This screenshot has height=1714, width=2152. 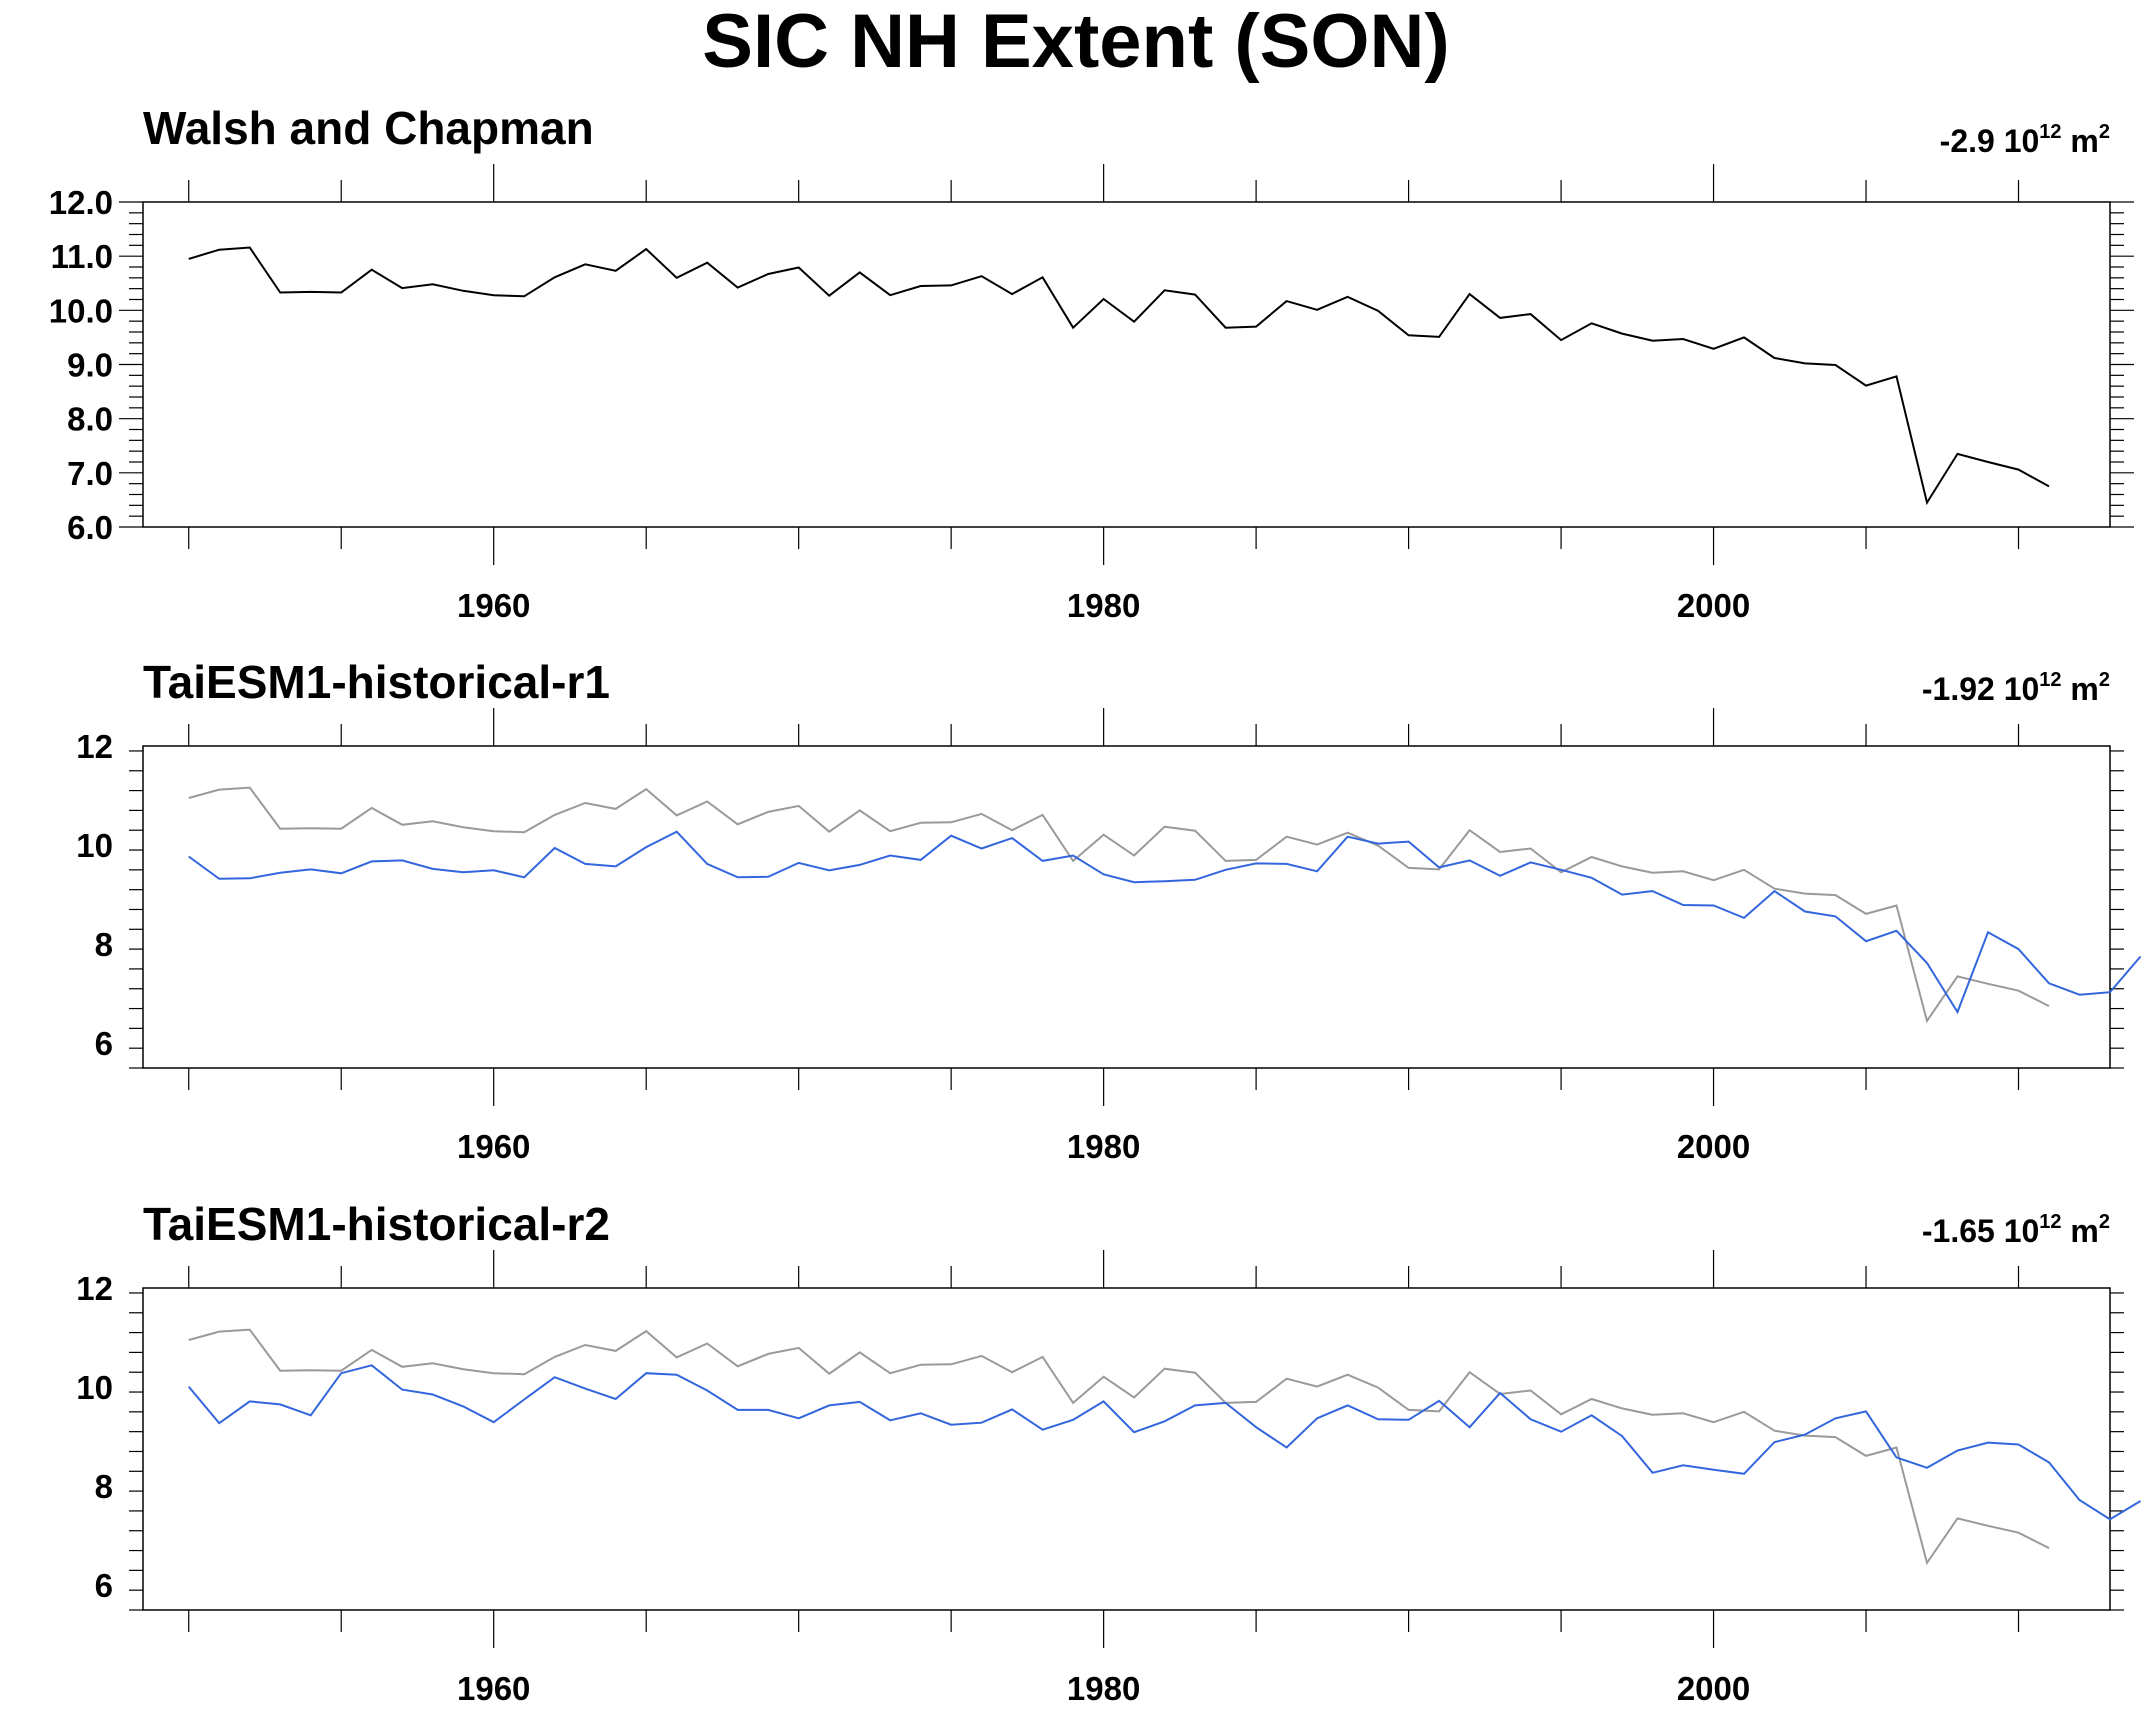 I want to click on y-tick-label: 6.0, so click(x=90, y=527).